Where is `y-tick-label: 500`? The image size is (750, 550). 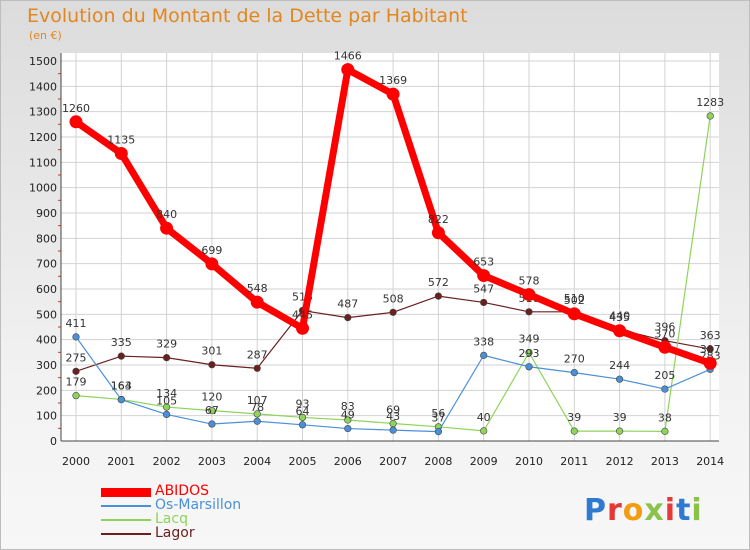
y-tick-label: 500 is located at coordinates (46, 314).